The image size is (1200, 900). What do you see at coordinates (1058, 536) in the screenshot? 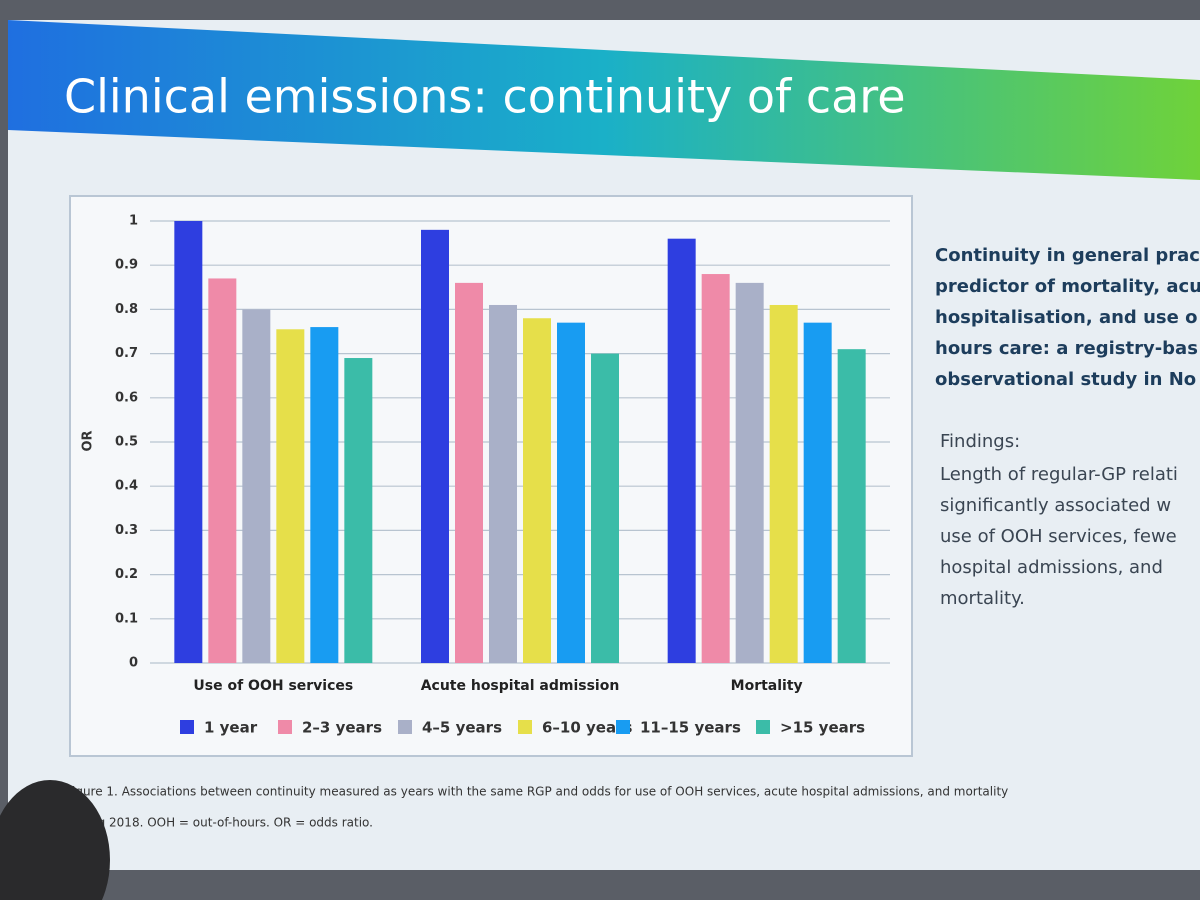
I see `findings-line: use of OOH services, fewe` at bounding box center [1058, 536].